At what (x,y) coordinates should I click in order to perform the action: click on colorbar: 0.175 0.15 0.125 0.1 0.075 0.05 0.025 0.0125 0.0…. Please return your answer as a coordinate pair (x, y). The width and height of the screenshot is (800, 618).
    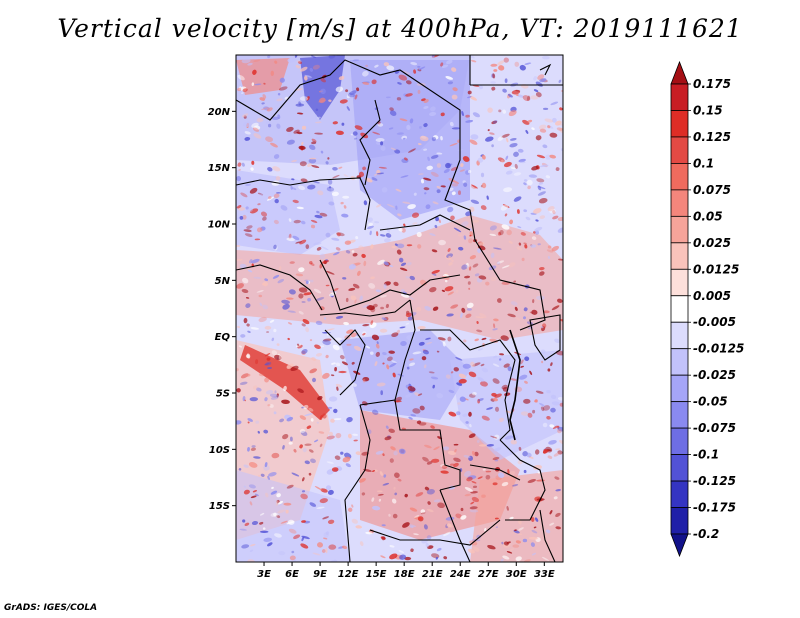
    Looking at the image, I should click on (707, 309).